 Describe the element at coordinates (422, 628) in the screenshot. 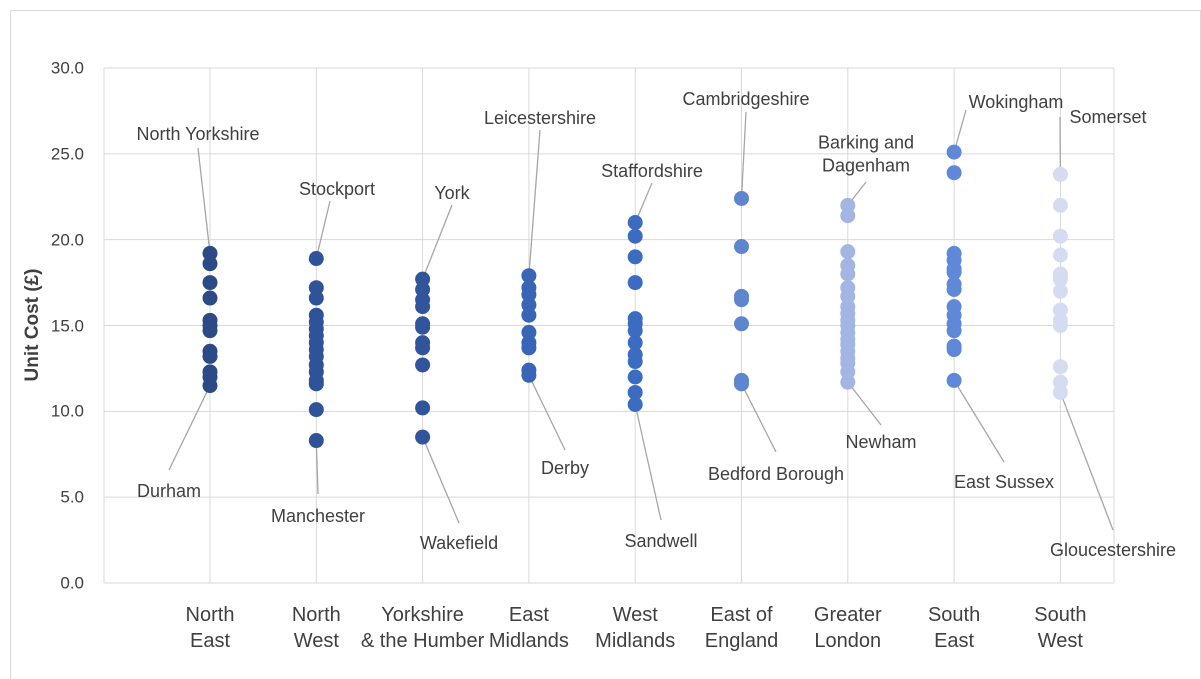

I see `x-tick-label: Yorkshire & the Humber` at that location.